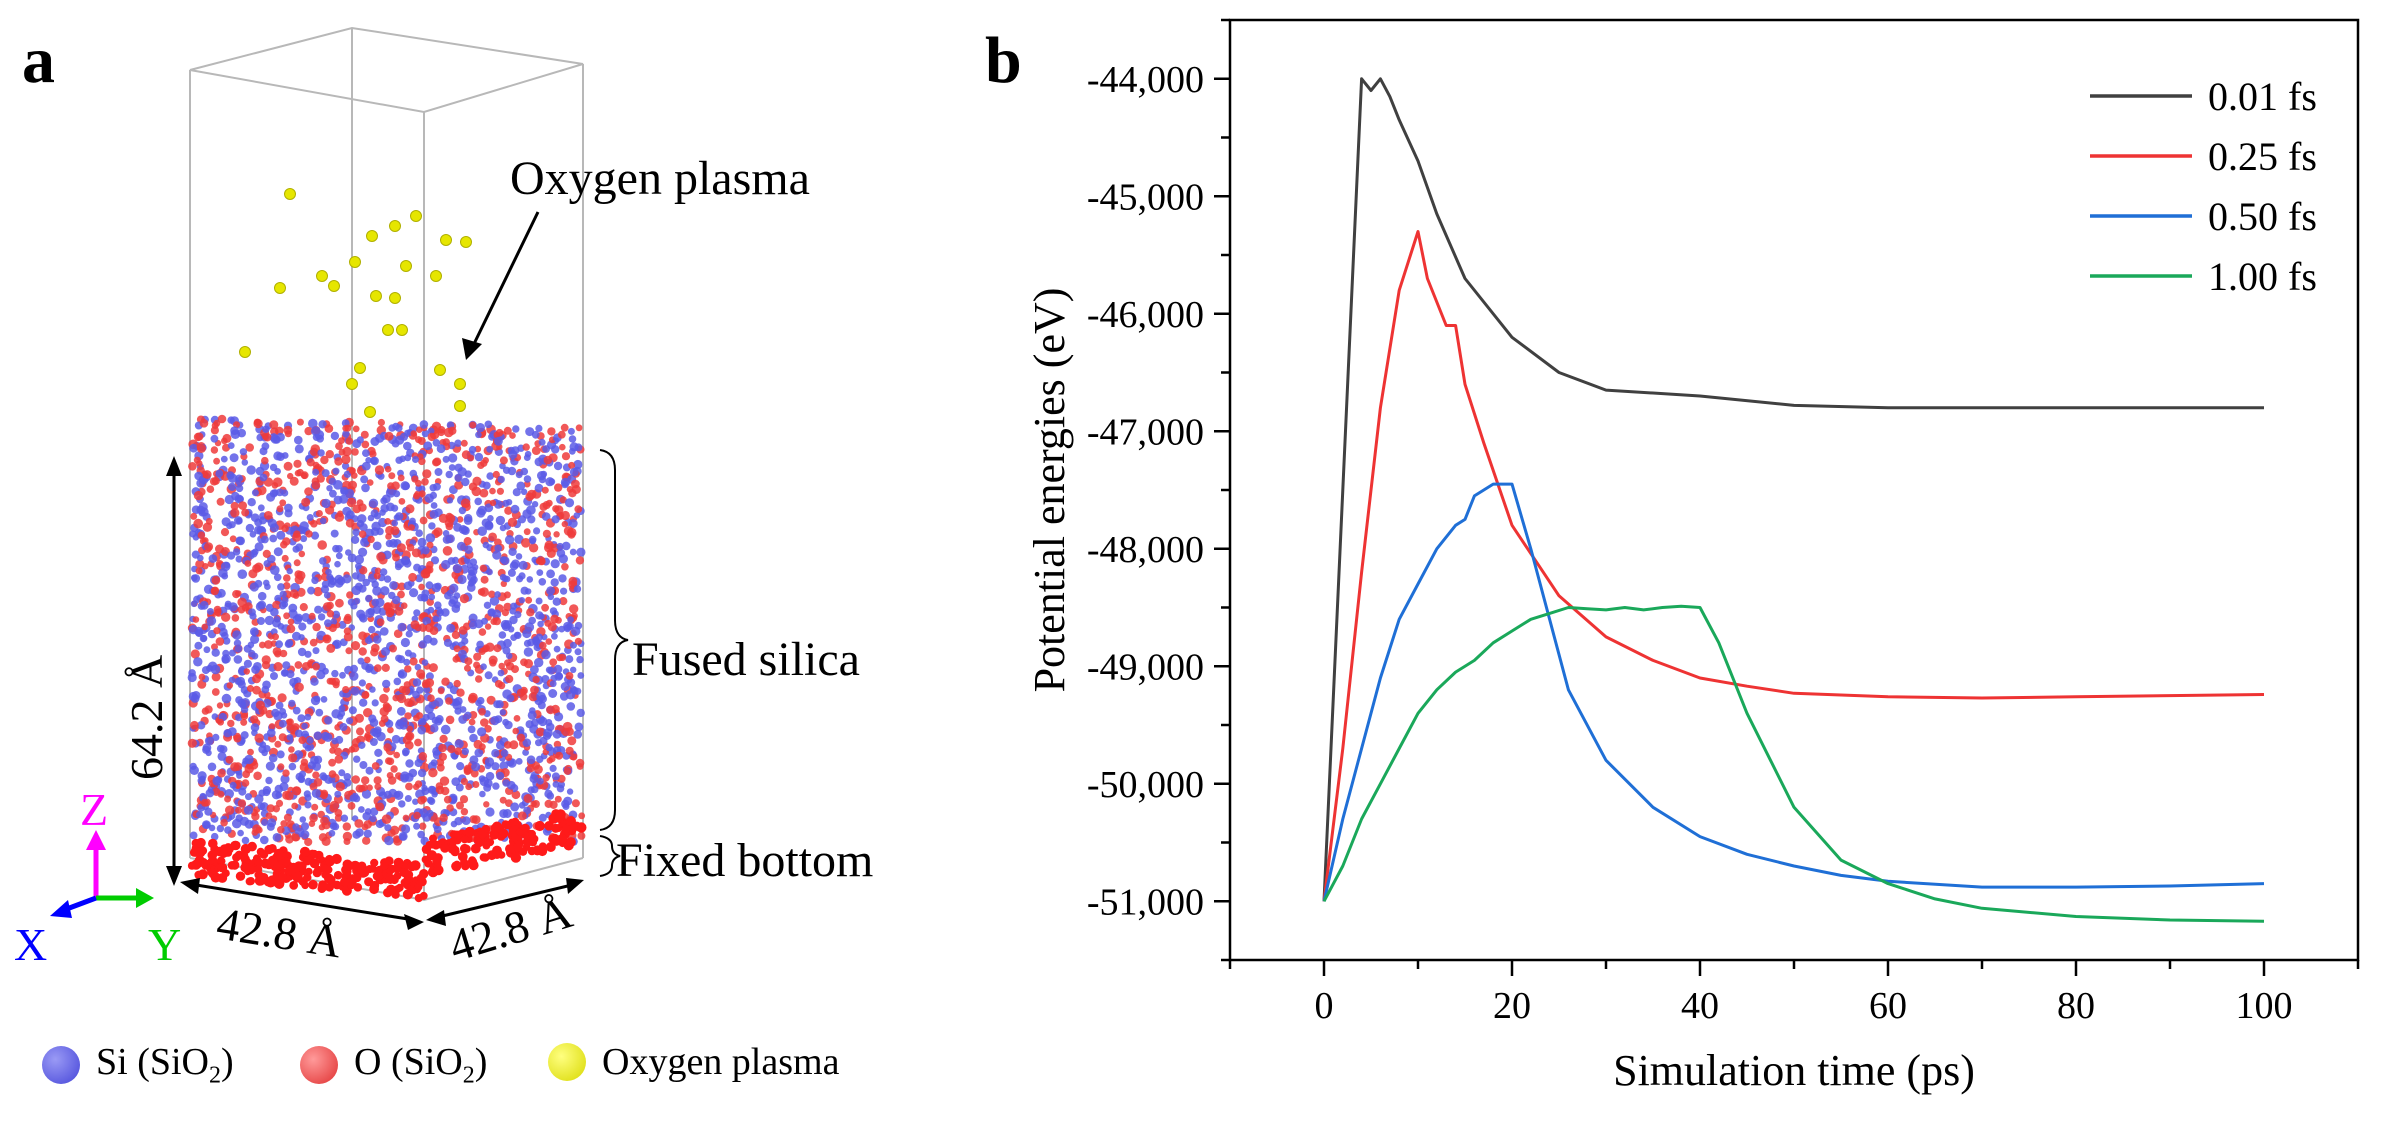 The width and height of the screenshot is (2402, 1121). I want to click on plasma-atom, so click(406, 266).